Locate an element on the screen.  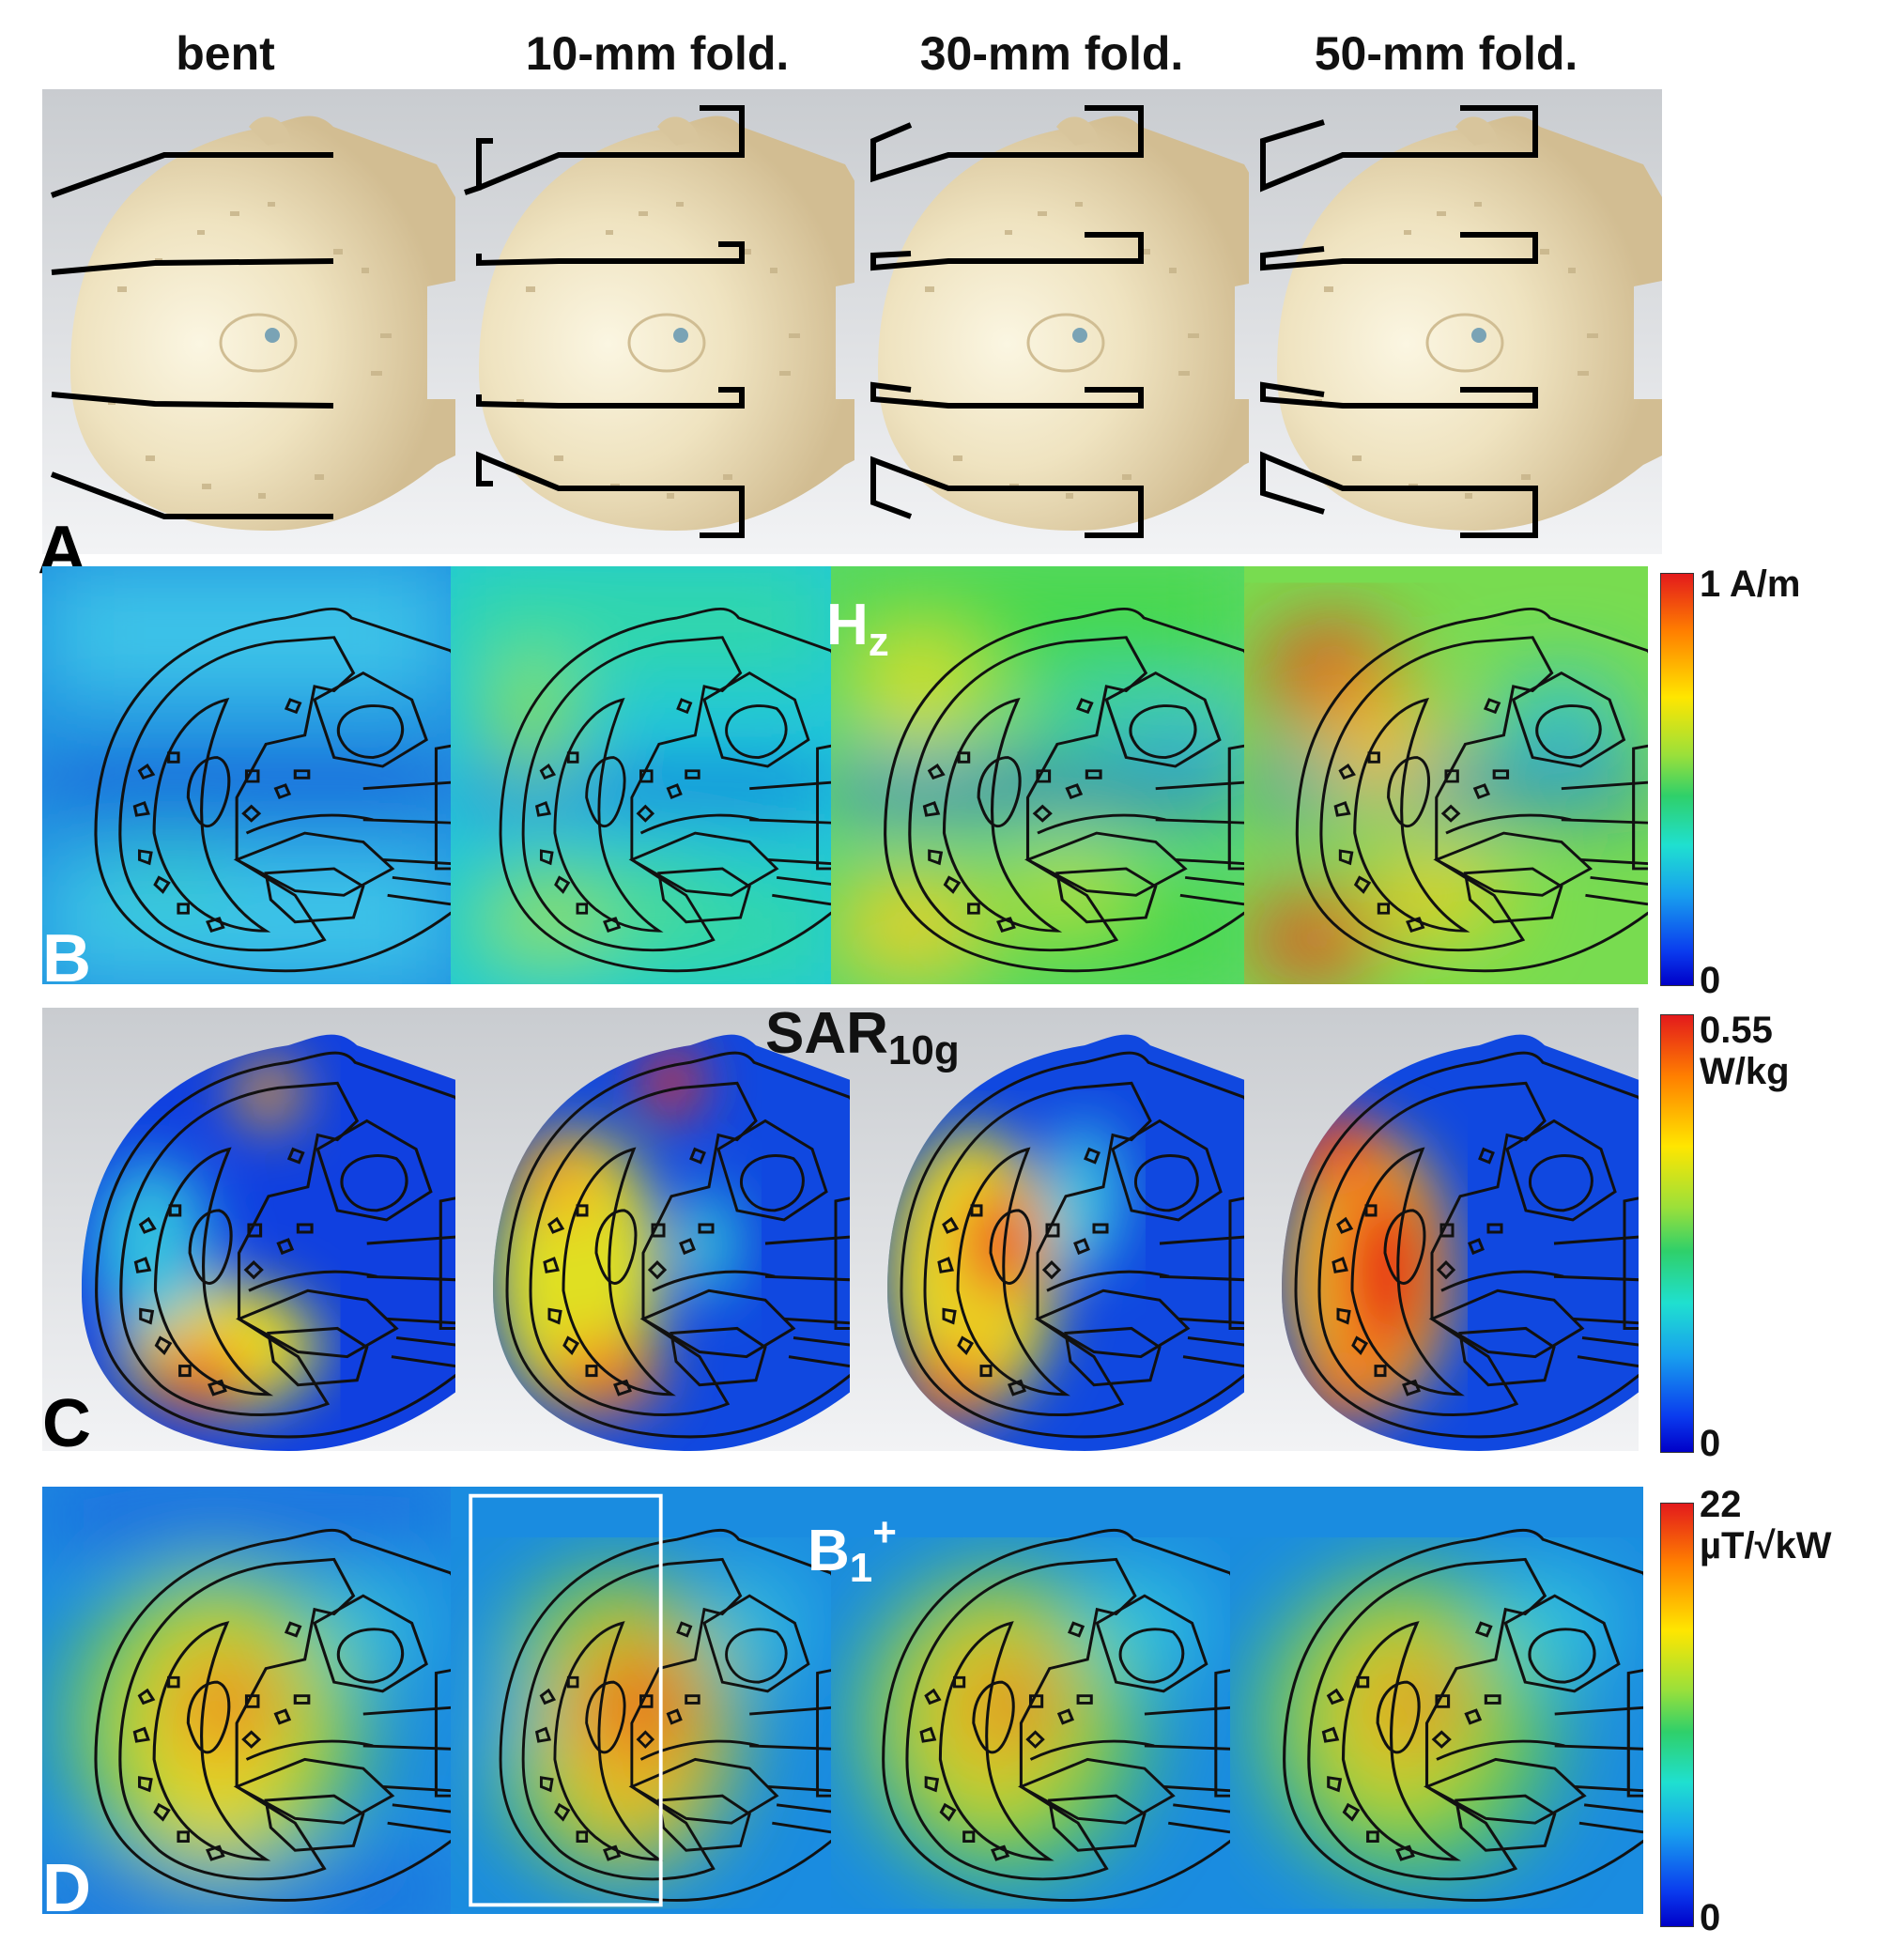
column-title-30mm: 30-mm fold. is located at coordinates (1051, 54).